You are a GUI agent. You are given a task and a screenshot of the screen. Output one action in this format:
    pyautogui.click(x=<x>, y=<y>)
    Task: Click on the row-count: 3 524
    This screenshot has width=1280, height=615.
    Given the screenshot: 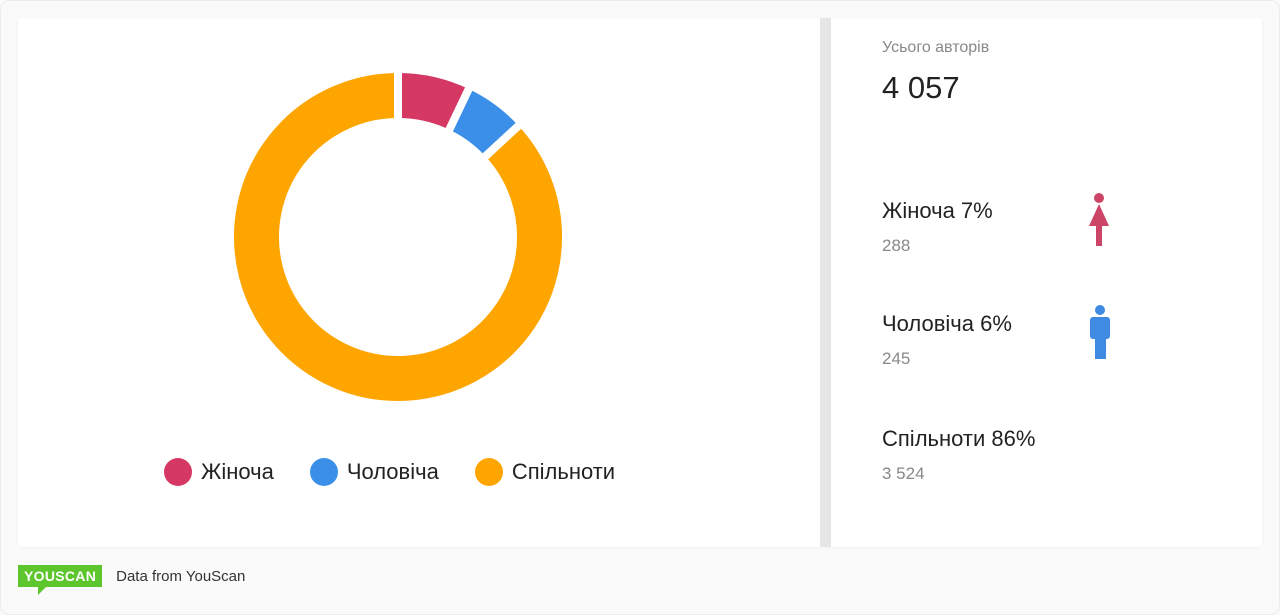 What is the action you would take?
    pyautogui.click(x=903, y=473)
    